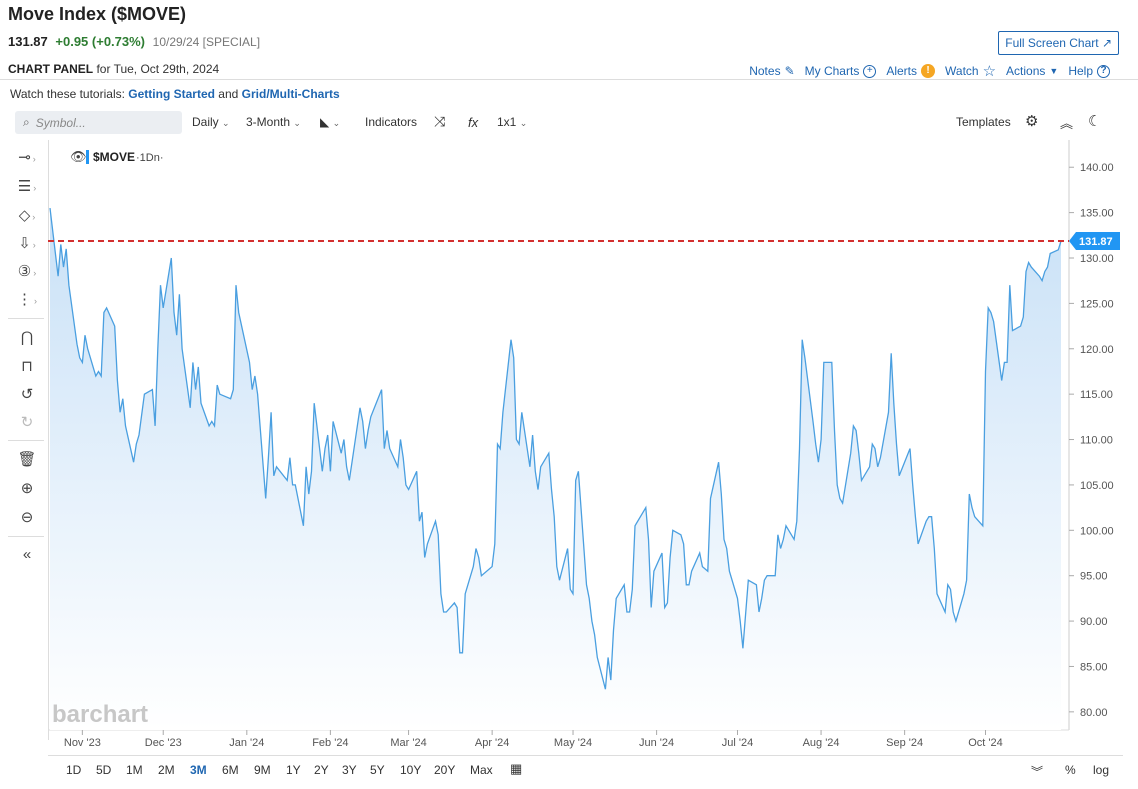 Image resolution: width=1138 pixels, height=789 pixels. I want to click on interval-label: Daily, so click(205, 122).